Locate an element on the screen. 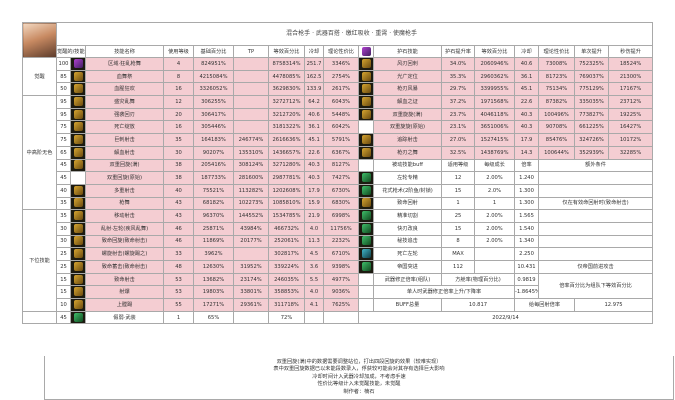 The image size is (675, 400). equiv-percent: 3212720% is located at coordinates (286, 114).